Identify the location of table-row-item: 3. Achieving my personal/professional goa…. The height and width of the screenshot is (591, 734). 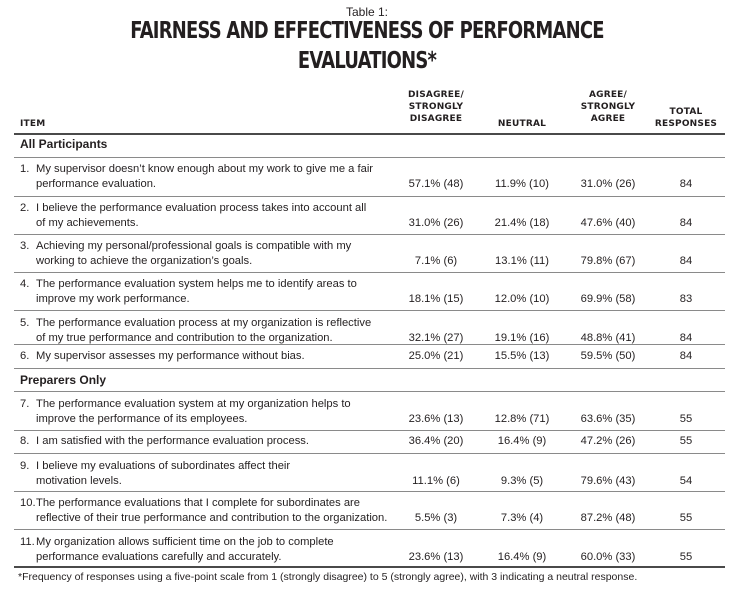
(210, 254).